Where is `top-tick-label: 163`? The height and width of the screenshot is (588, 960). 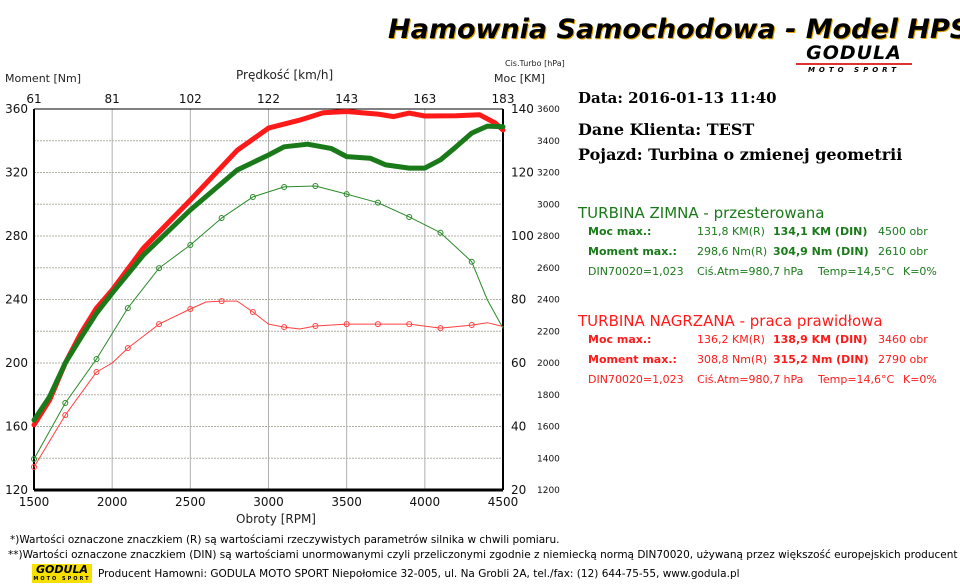
top-tick-label: 163 is located at coordinates (424, 99).